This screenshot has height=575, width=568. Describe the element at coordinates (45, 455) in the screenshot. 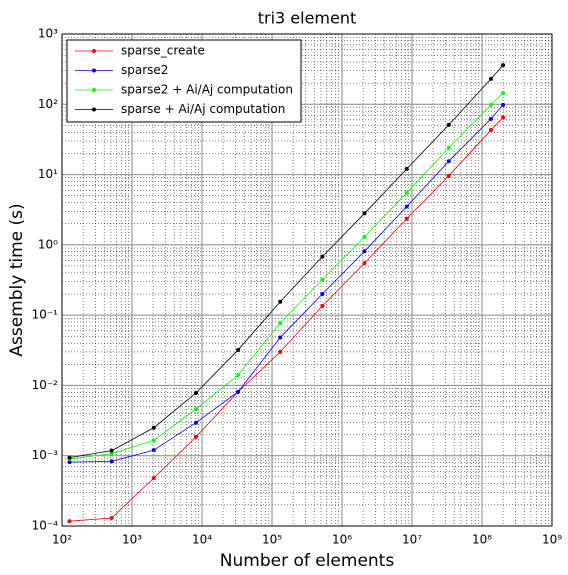

I see `y-tick-label: 10⁻³` at that location.